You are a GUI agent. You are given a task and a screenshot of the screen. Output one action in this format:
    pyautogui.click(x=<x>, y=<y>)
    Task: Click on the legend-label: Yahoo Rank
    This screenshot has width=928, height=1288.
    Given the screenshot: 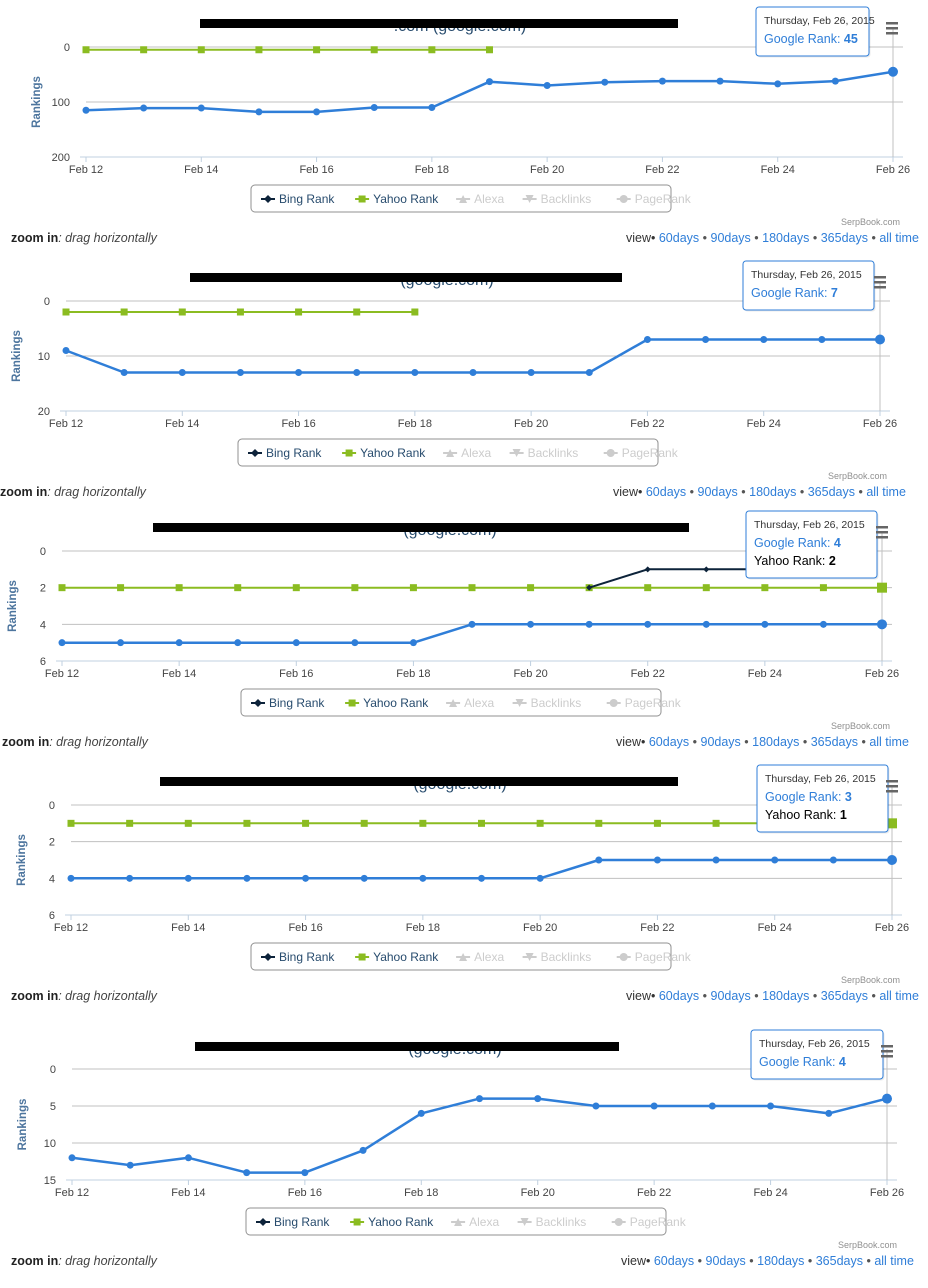 What is the action you would take?
    pyautogui.click(x=396, y=703)
    